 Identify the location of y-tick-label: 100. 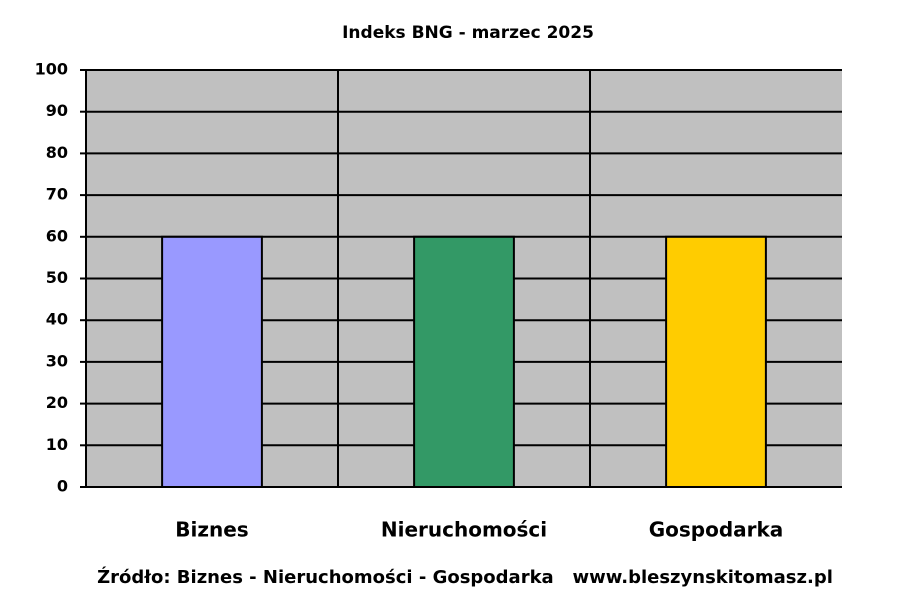
(51, 69).